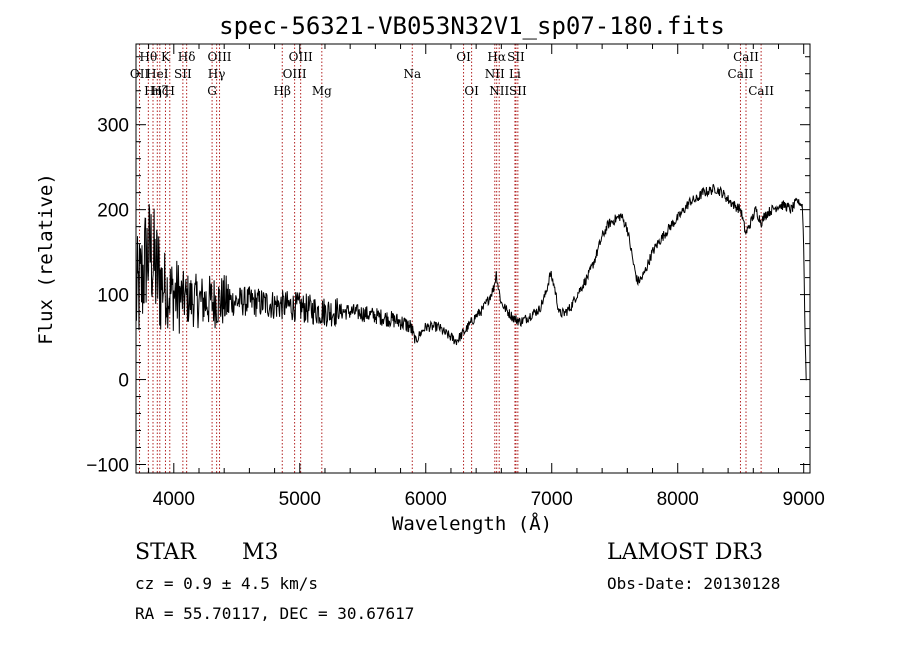 The height and width of the screenshot is (649, 900). What do you see at coordinates (426, 499) in the screenshot?
I see `x-tick-label: 6000` at bounding box center [426, 499].